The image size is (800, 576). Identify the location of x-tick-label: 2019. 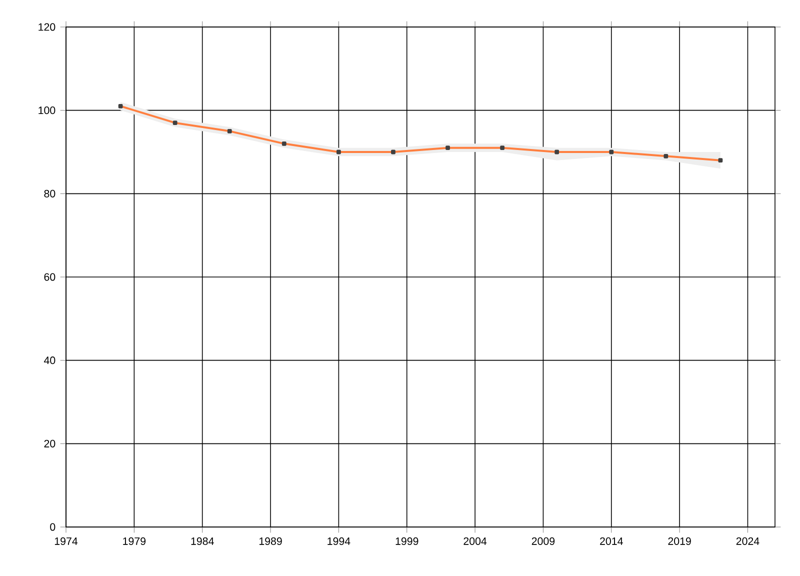
(679, 541).